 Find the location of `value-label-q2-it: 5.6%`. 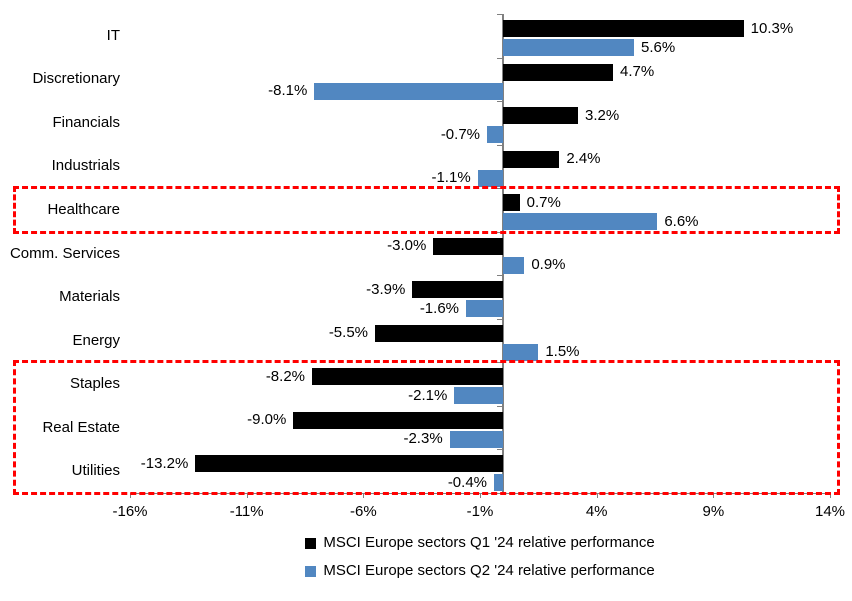

value-label-q2-it: 5.6% is located at coordinates (658, 47).